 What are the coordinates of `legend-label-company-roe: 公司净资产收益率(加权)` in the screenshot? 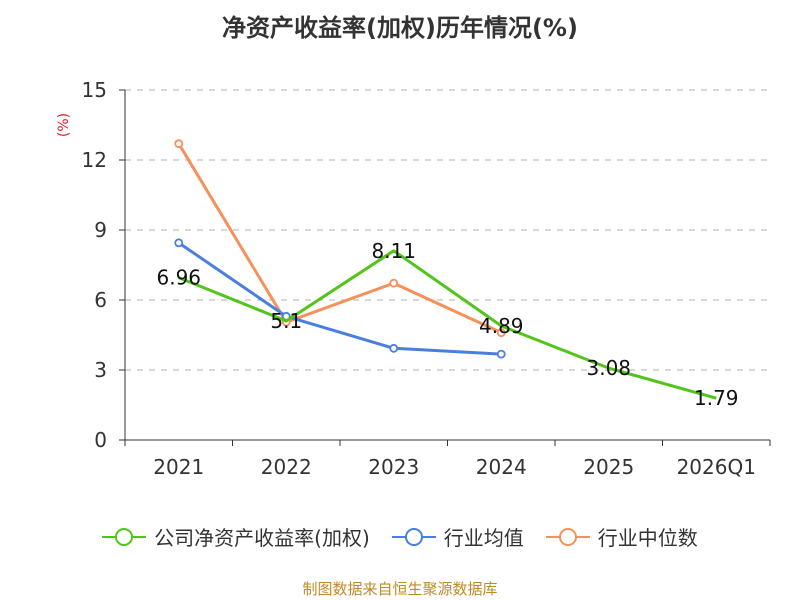 It's located at (262, 538).